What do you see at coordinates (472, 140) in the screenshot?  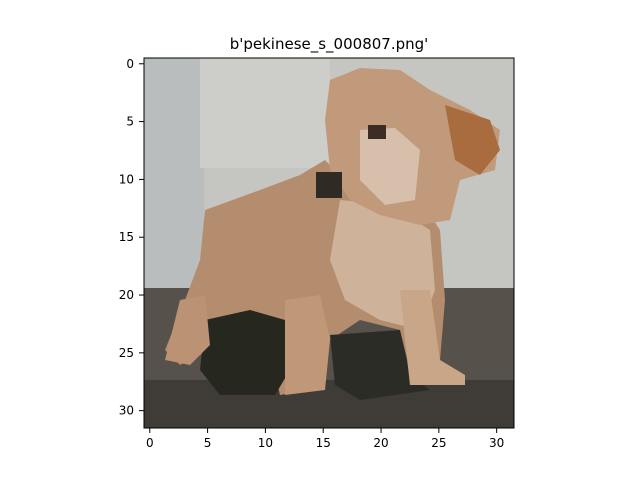 I see `dog-ear` at bounding box center [472, 140].